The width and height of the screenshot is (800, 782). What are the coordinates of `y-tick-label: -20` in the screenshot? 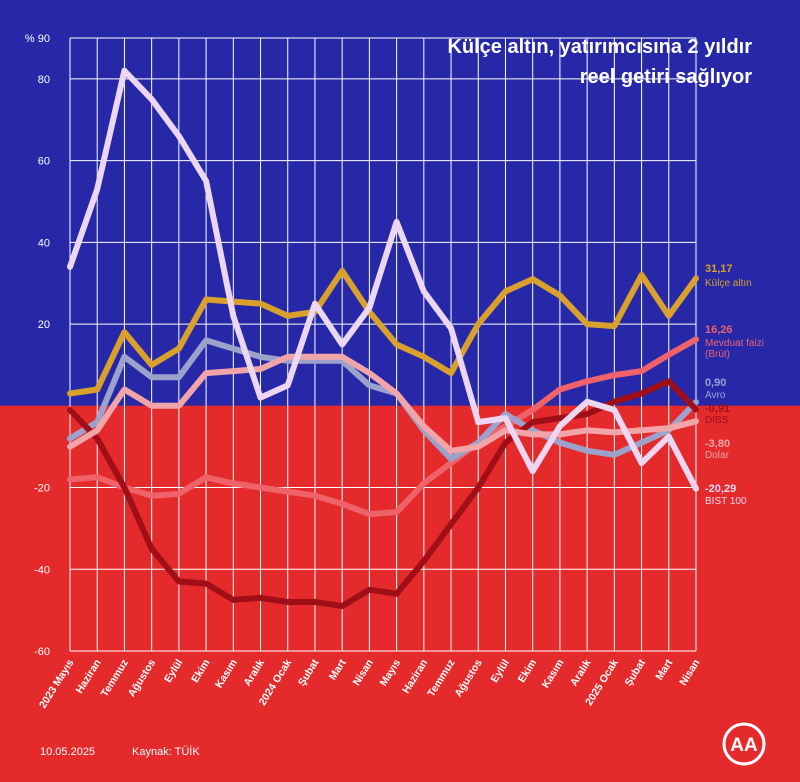 It's located at (42, 489).